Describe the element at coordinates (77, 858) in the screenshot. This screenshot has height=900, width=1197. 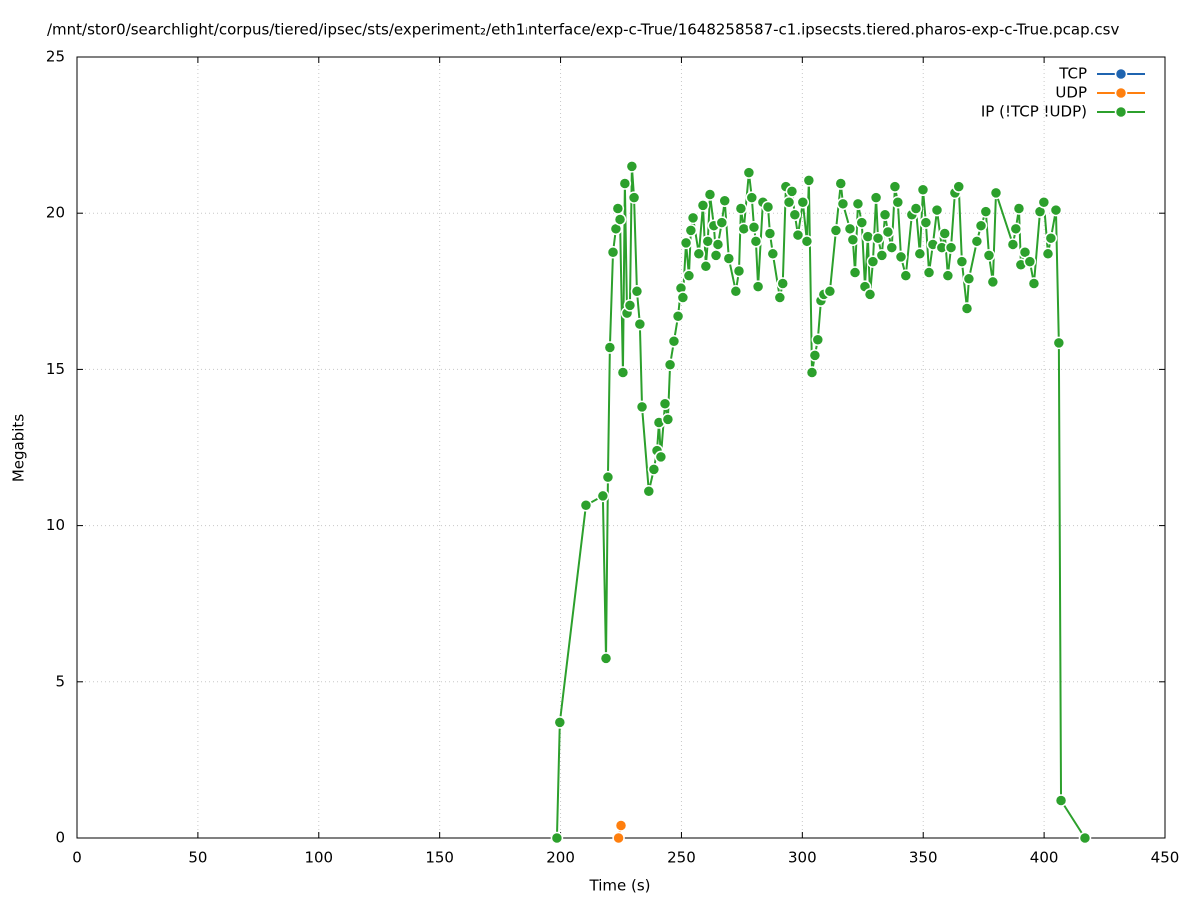
I see `x-tick-label: 0` at that location.